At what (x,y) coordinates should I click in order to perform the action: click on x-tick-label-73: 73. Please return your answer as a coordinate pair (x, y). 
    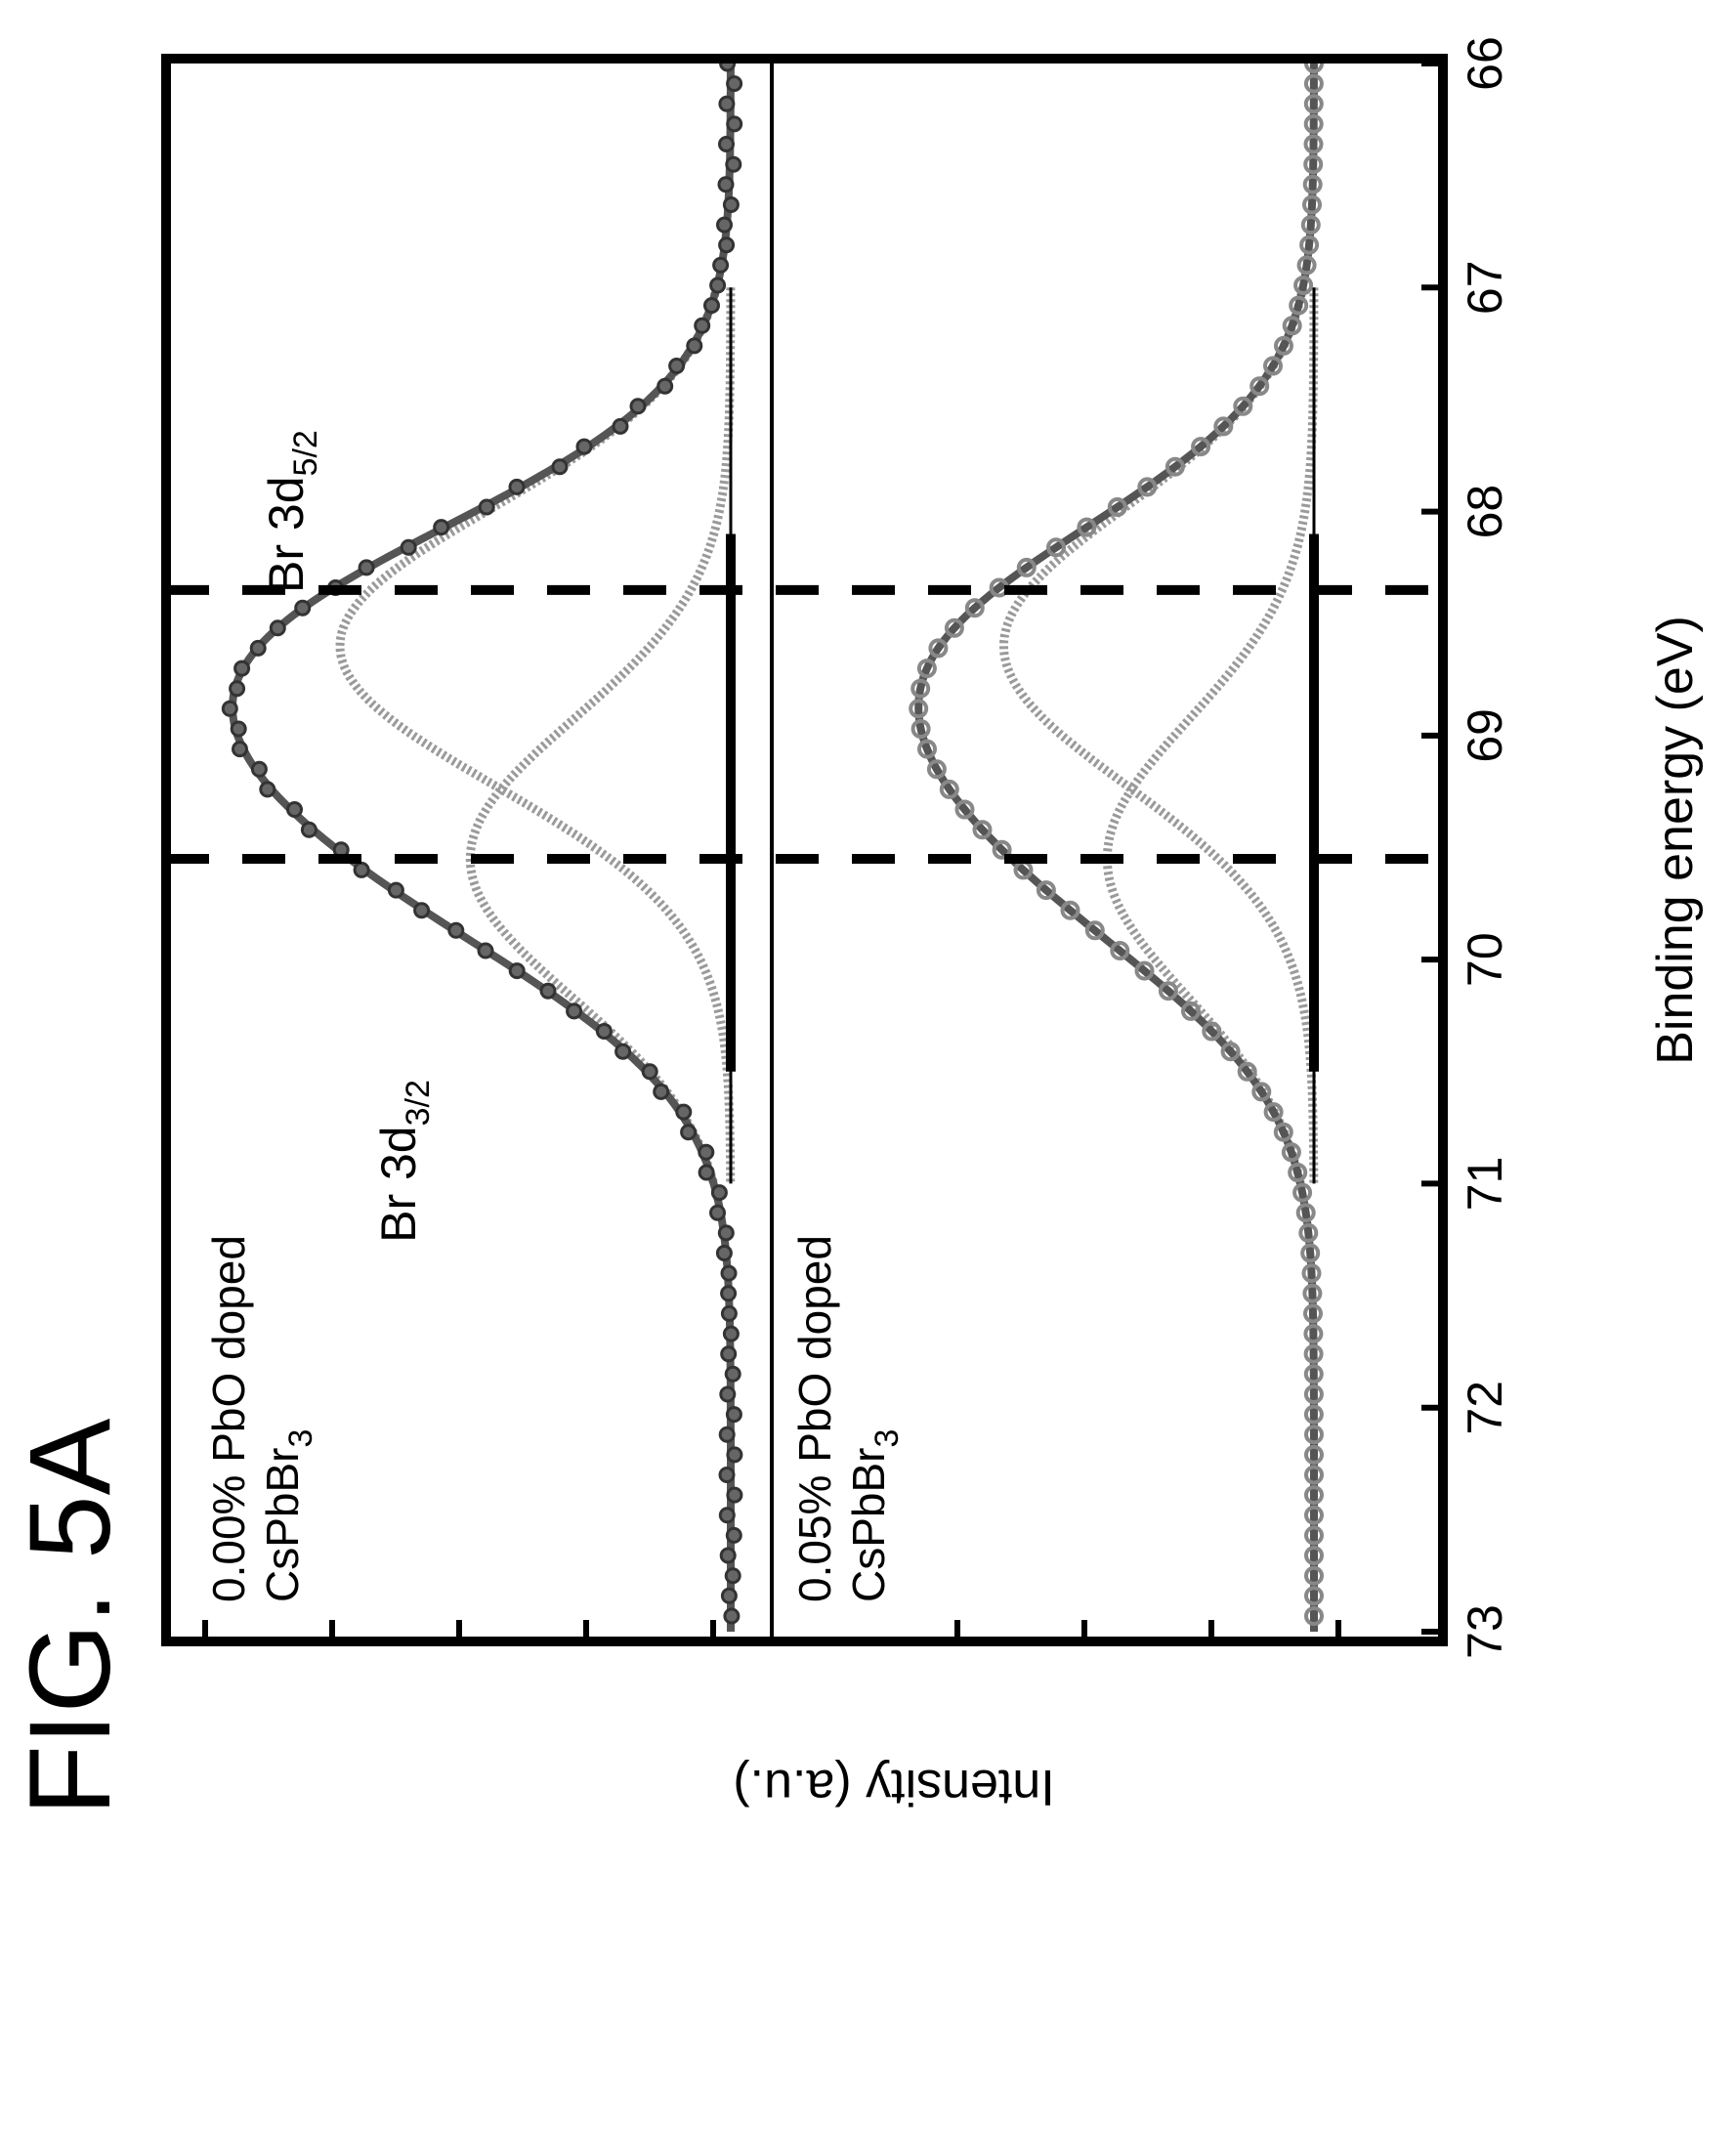
    Looking at the image, I should click on (1485, 1632).